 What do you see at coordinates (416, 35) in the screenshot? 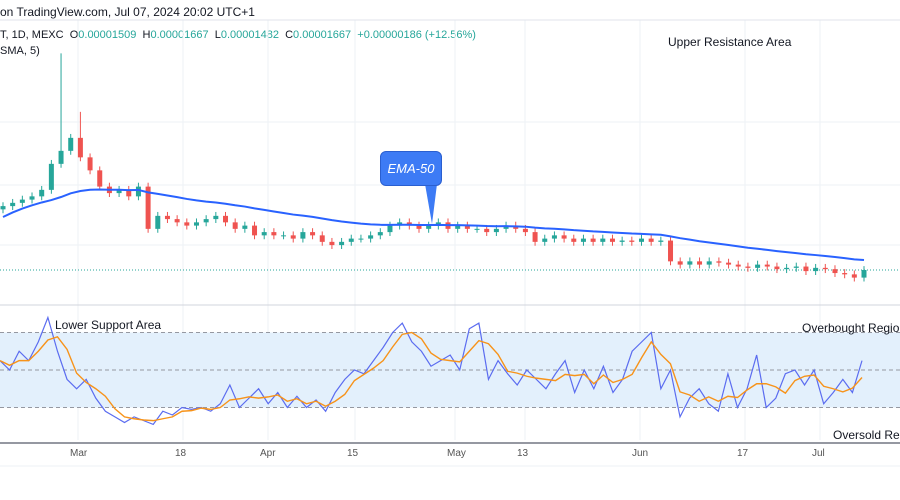
I see `change-value: +0.00000186 (+12.56%)` at bounding box center [416, 35].